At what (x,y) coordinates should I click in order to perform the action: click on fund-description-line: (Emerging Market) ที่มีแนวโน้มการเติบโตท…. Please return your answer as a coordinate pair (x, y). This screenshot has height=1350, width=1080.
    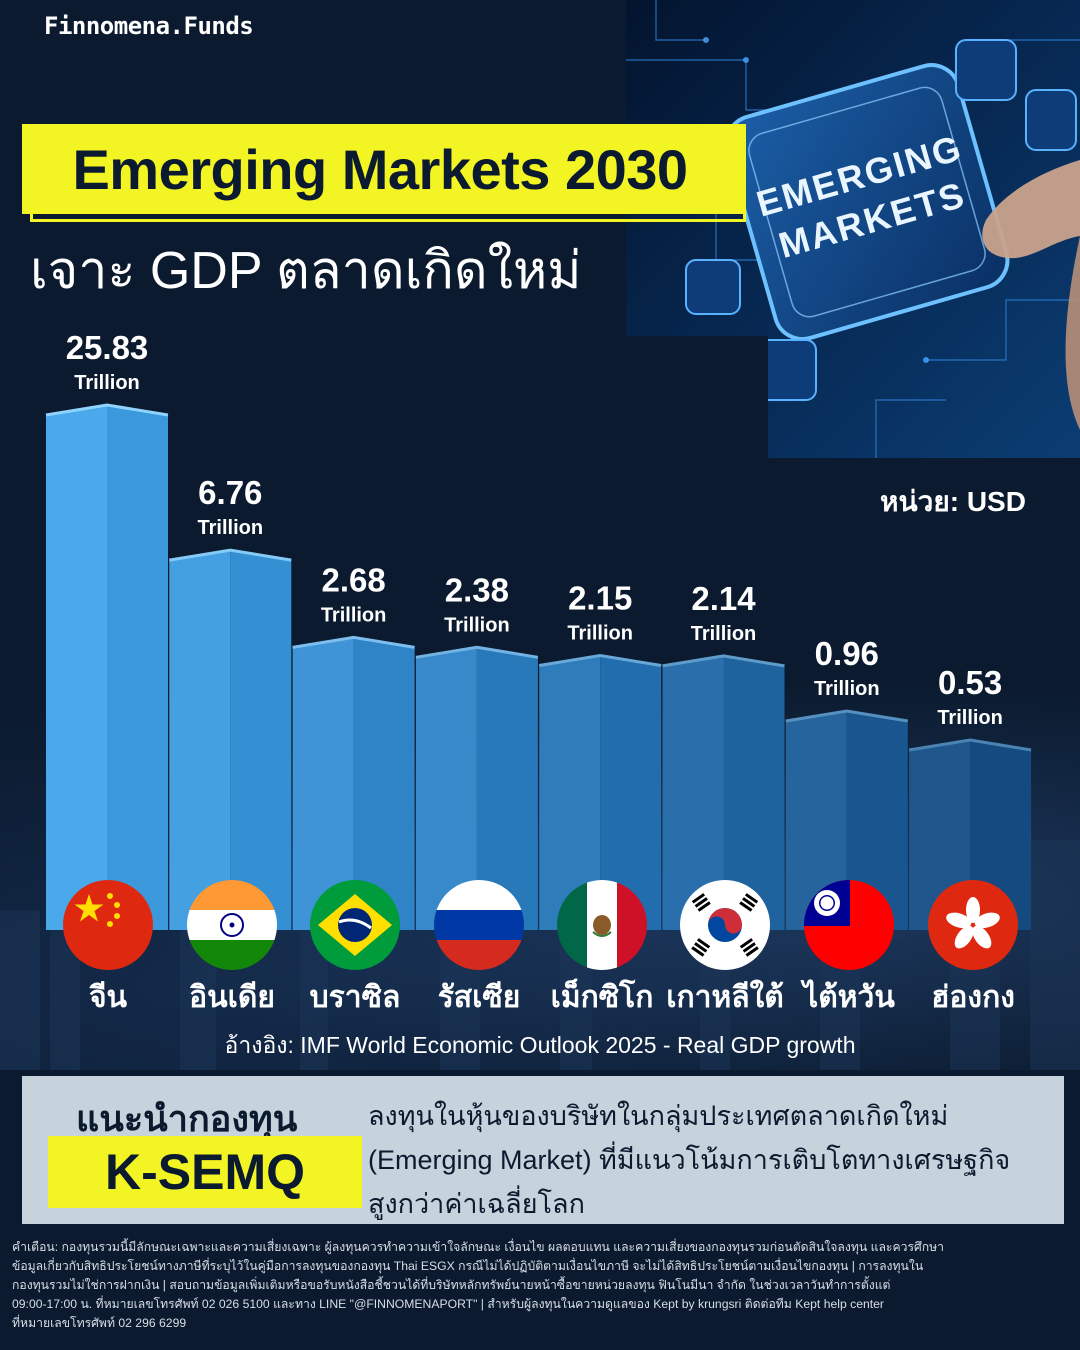
    Looking at the image, I should click on (689, 1160).